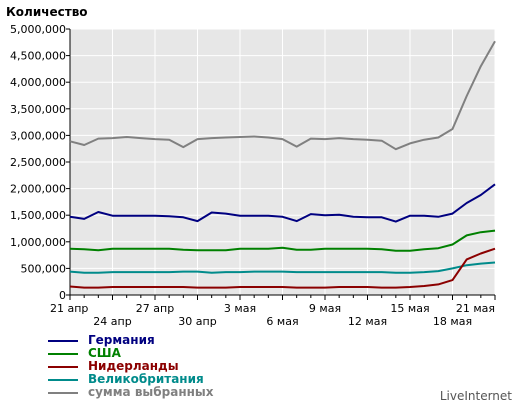  Describe the element at coordinates (69, 308) in the screenshot. I see `x-tick-label: 21 апр` at that location.